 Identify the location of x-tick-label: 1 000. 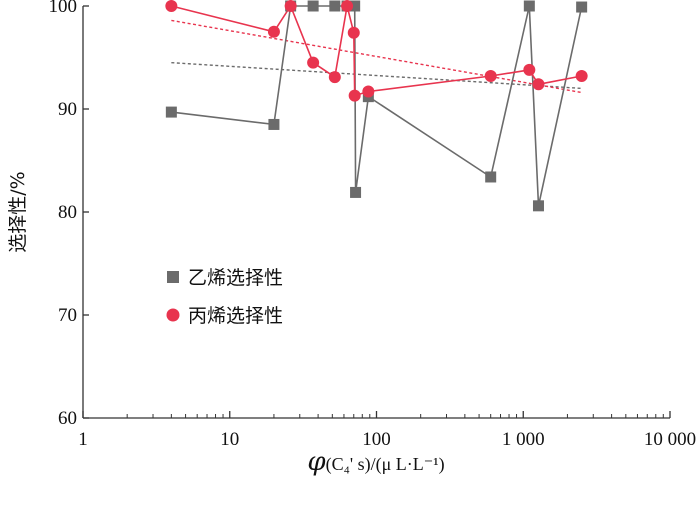
(523, 439).